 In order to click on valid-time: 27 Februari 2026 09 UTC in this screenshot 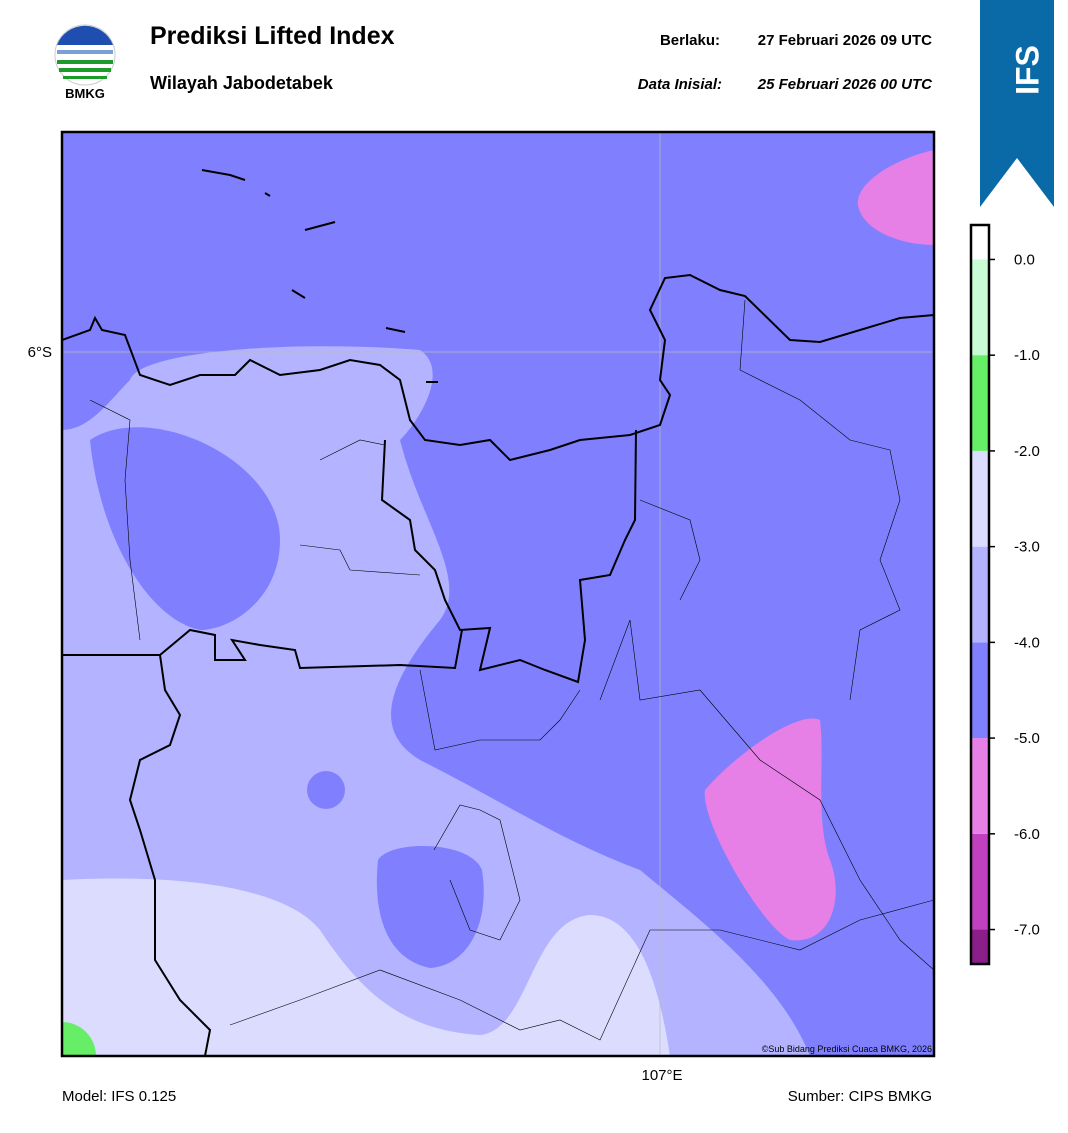, I will do `click(845, 40)`.